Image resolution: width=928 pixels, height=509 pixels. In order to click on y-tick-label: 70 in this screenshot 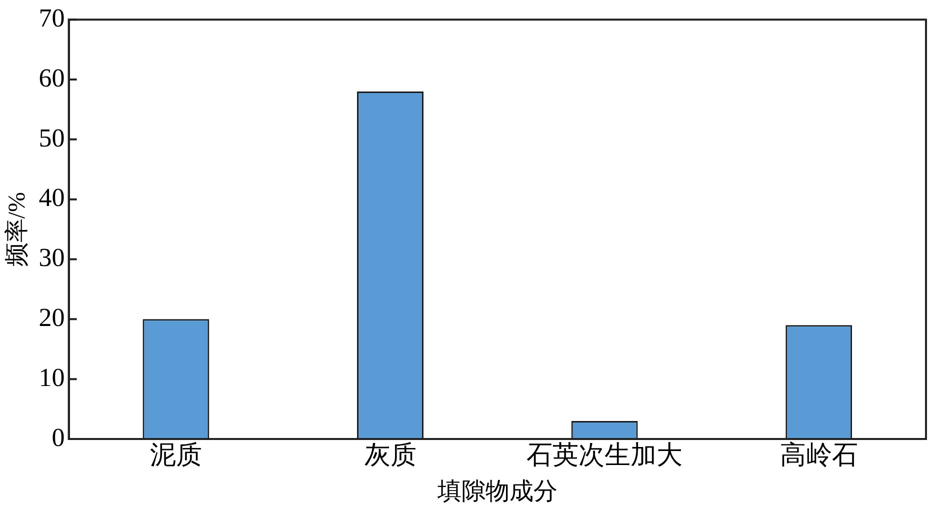, I will do `click(51, 17)`.